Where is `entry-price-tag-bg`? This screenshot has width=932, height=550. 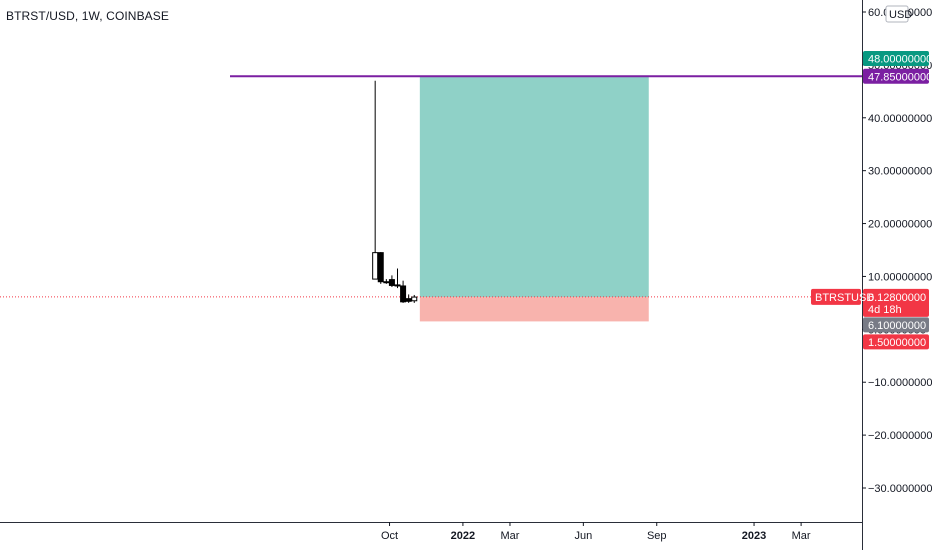
entry-price-tag-bg is located at coordinates (896, 325).